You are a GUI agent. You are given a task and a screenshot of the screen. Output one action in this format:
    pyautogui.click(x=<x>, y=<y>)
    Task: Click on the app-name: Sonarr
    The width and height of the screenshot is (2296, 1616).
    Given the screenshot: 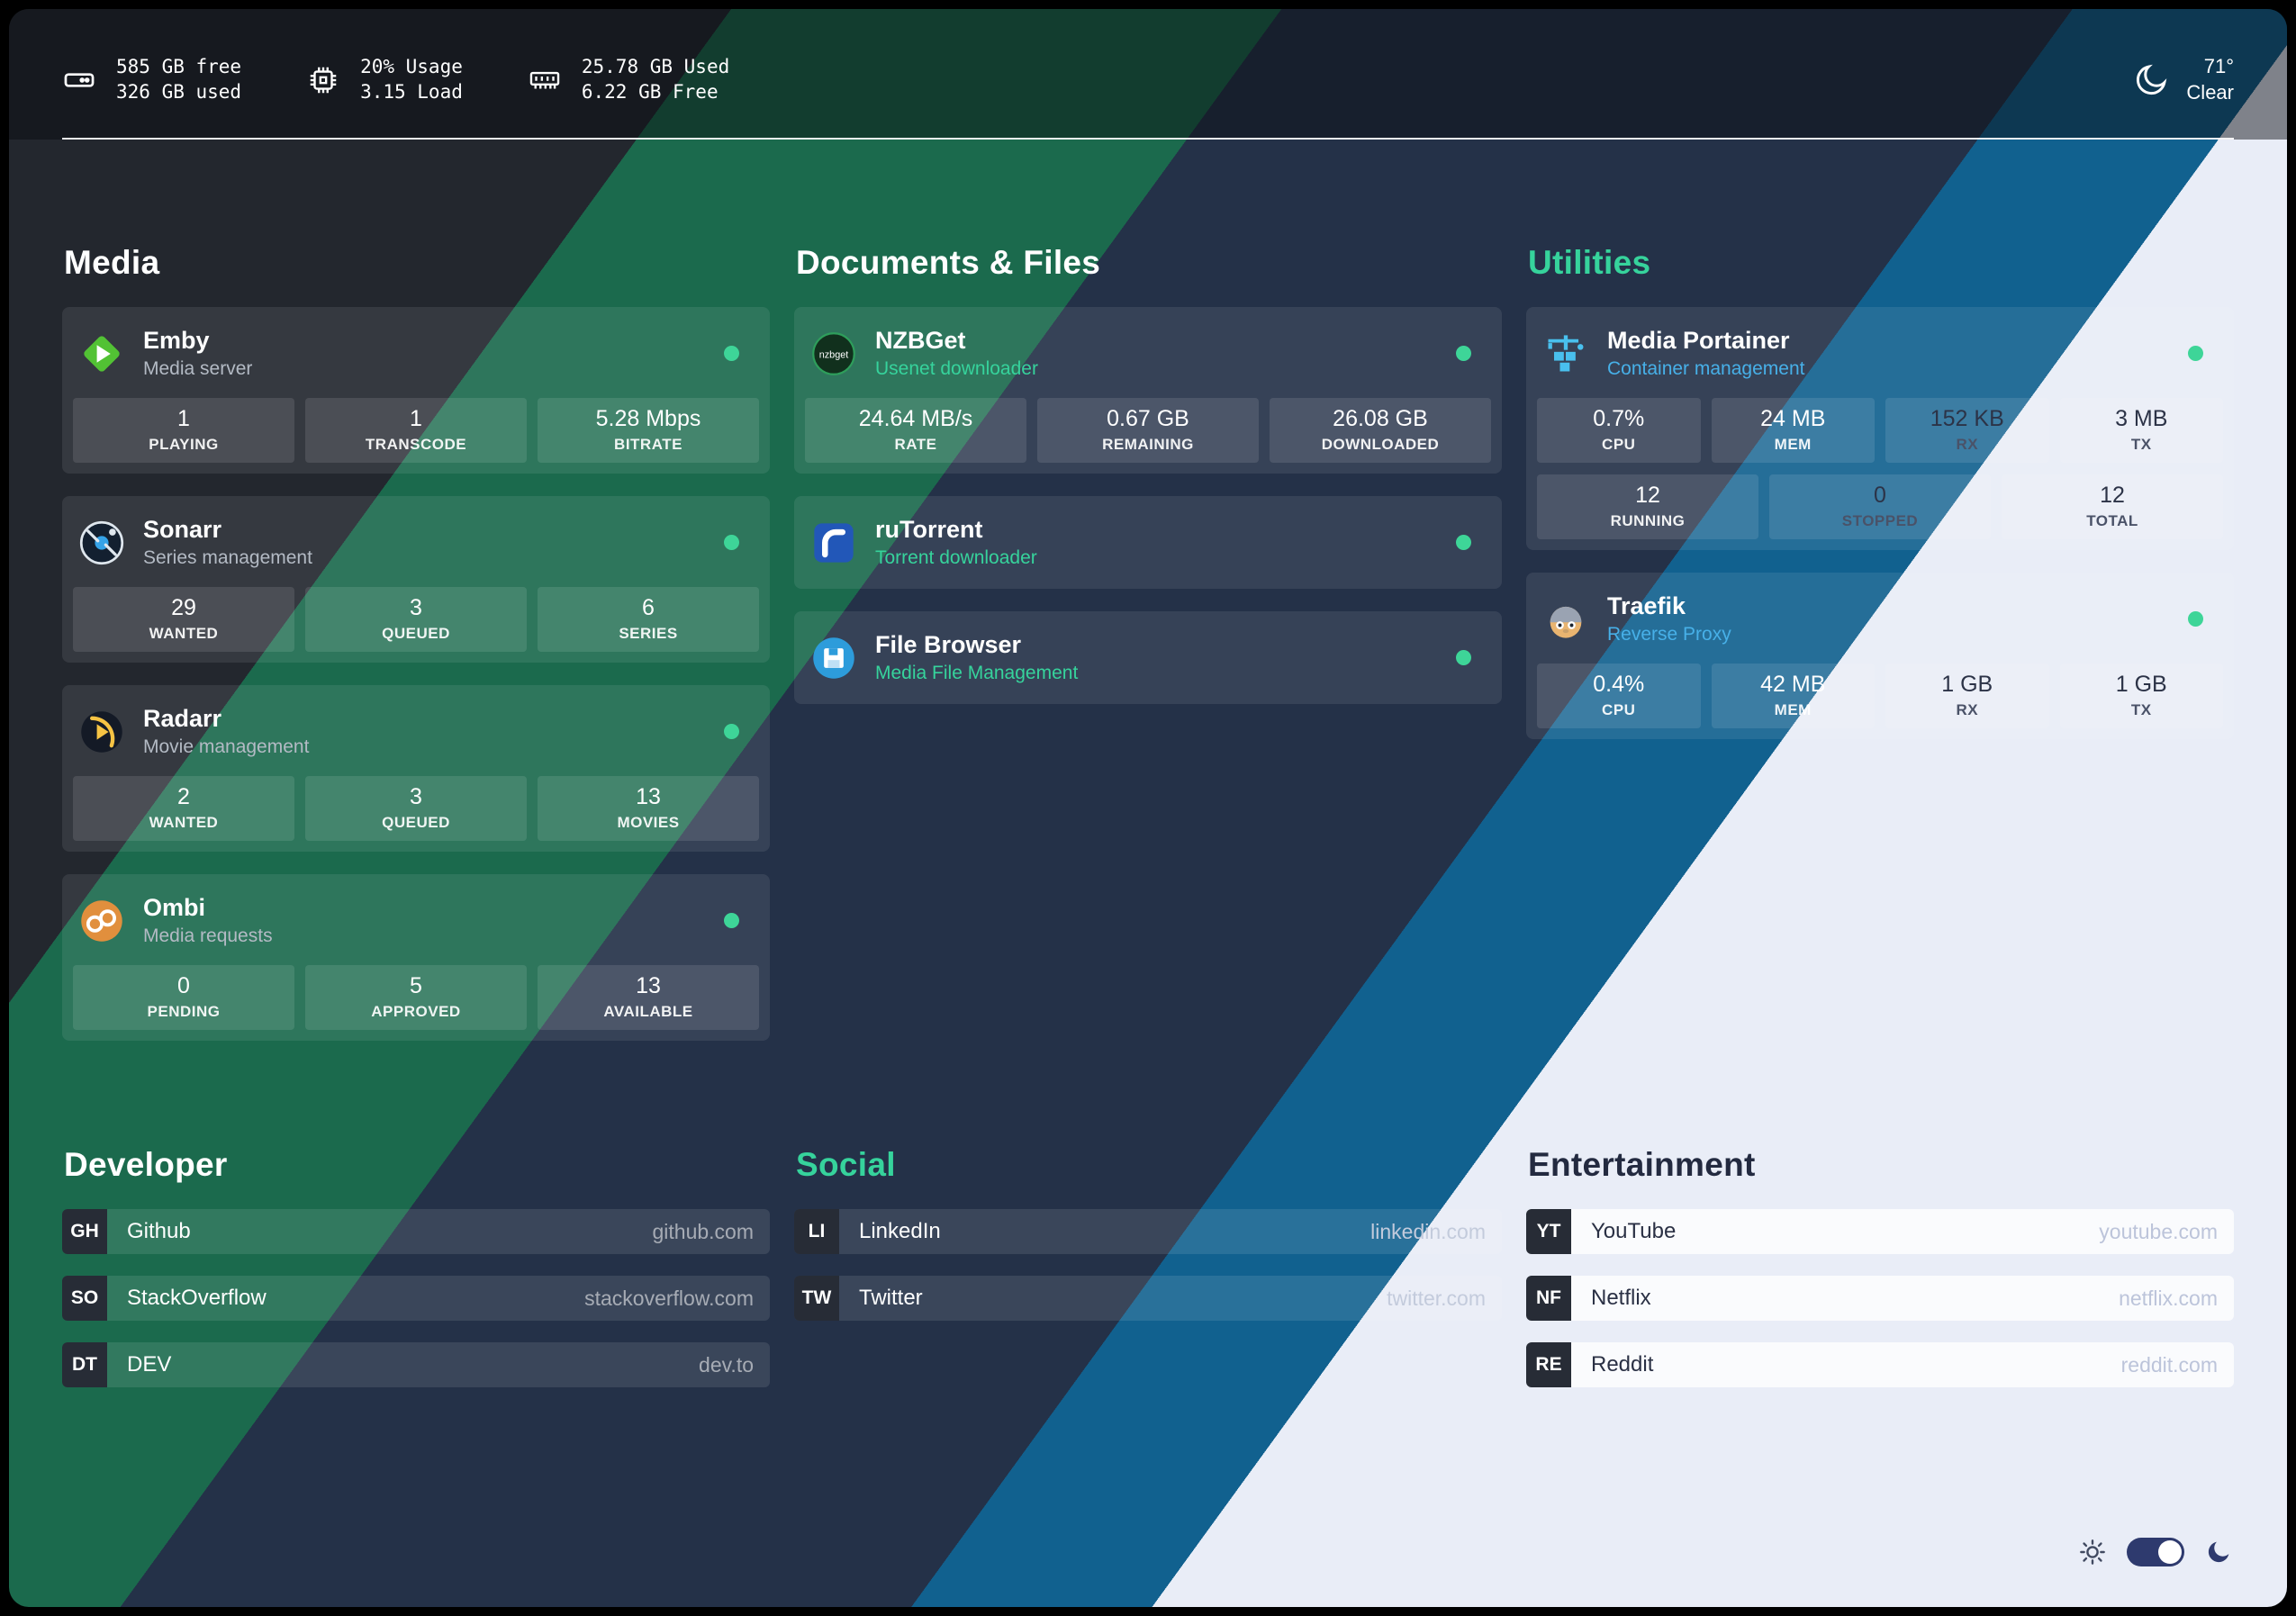 What is the action you would take?
    pyautogui.click(x=182, y=530)
    